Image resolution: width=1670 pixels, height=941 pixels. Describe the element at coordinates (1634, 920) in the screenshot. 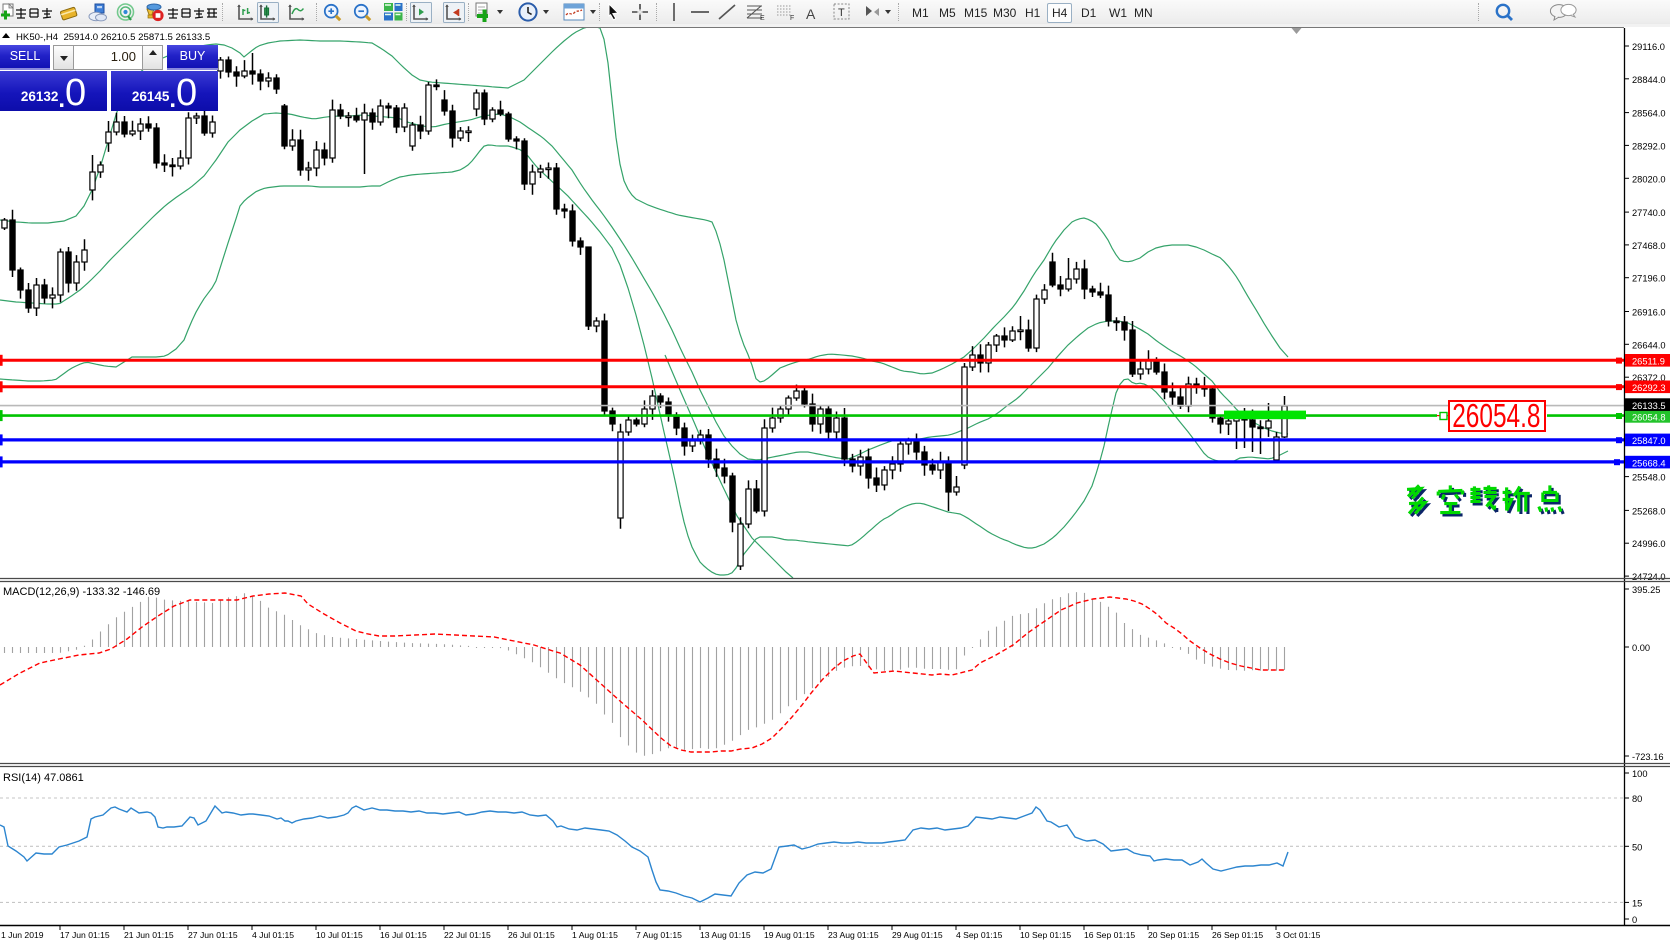

I see `svg-text: 0` at that location.